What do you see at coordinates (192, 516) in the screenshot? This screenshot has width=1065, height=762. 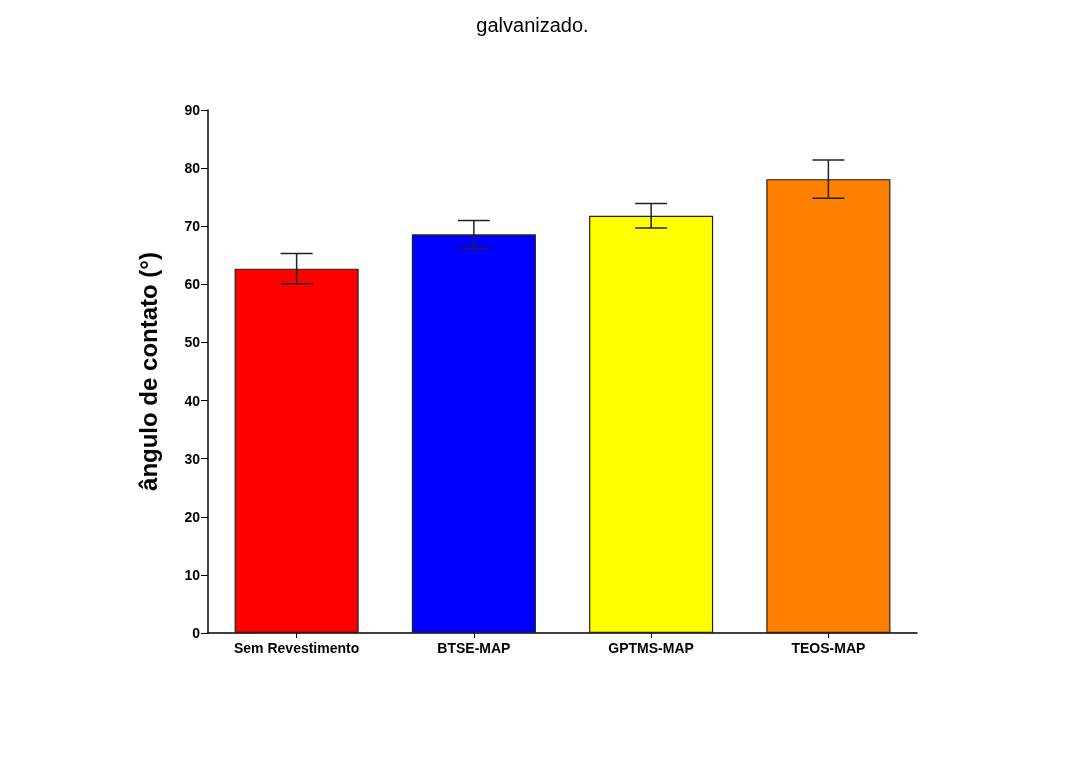 I see `y-tick-label: 20` at bounding box center [192, 516].